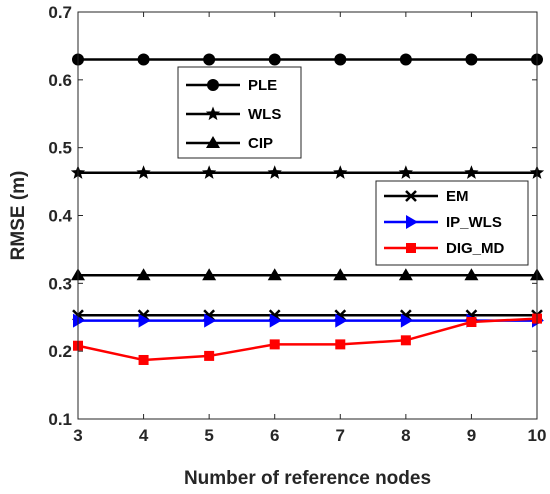 The image size is (550, 494). What do you see at coordinates (208, 435) in the screenshot?
I see `x-tick-label: 5` at bounding box center [208, 435].